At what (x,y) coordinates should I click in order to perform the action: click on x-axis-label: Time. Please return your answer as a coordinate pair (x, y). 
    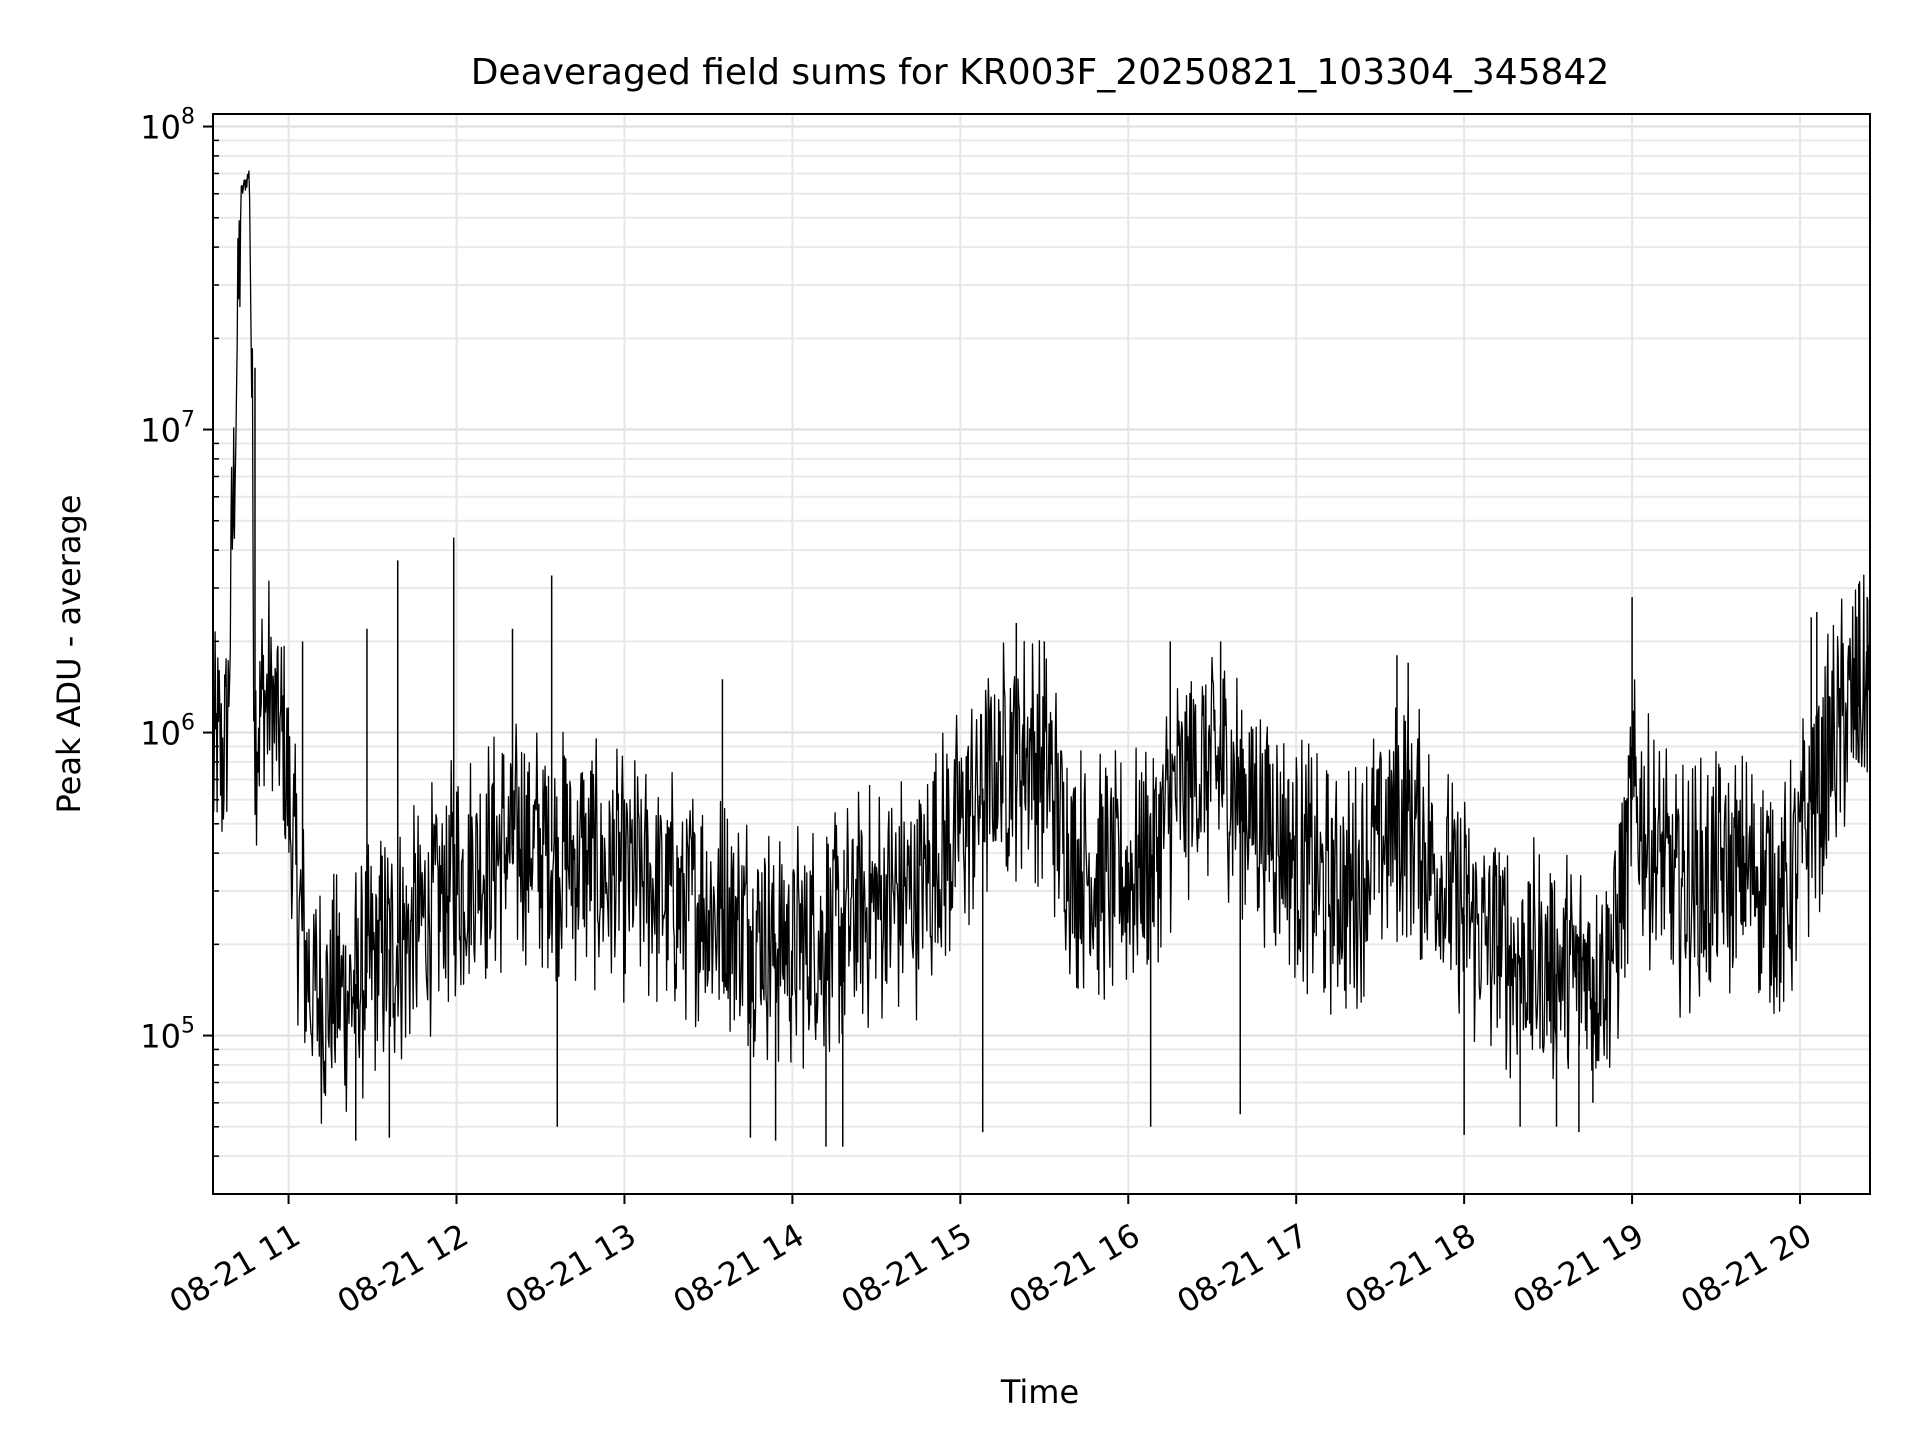
    Looking at the image, I should click on (1039, 1392).